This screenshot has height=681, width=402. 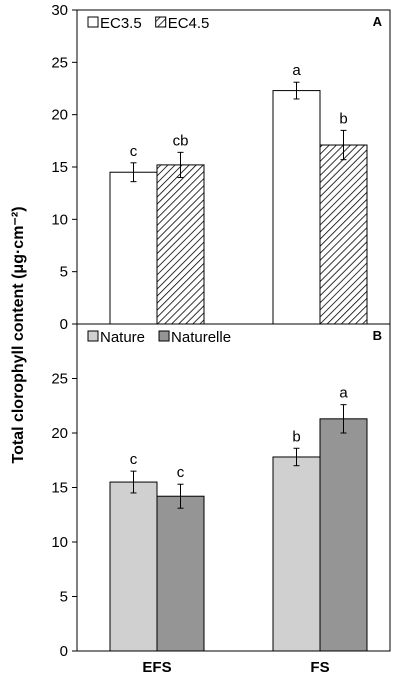 I want to click on bar-ec3.5-efs, so click(x=133, y=248).